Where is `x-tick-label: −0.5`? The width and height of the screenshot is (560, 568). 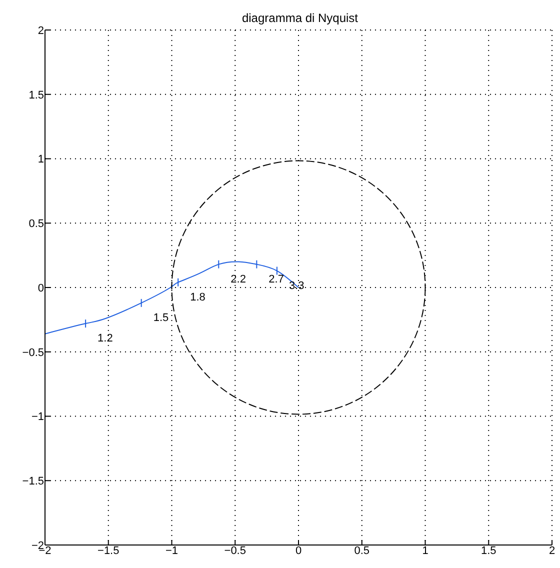 x-tick-label: −0.5 is located at coordinates (235, 550).